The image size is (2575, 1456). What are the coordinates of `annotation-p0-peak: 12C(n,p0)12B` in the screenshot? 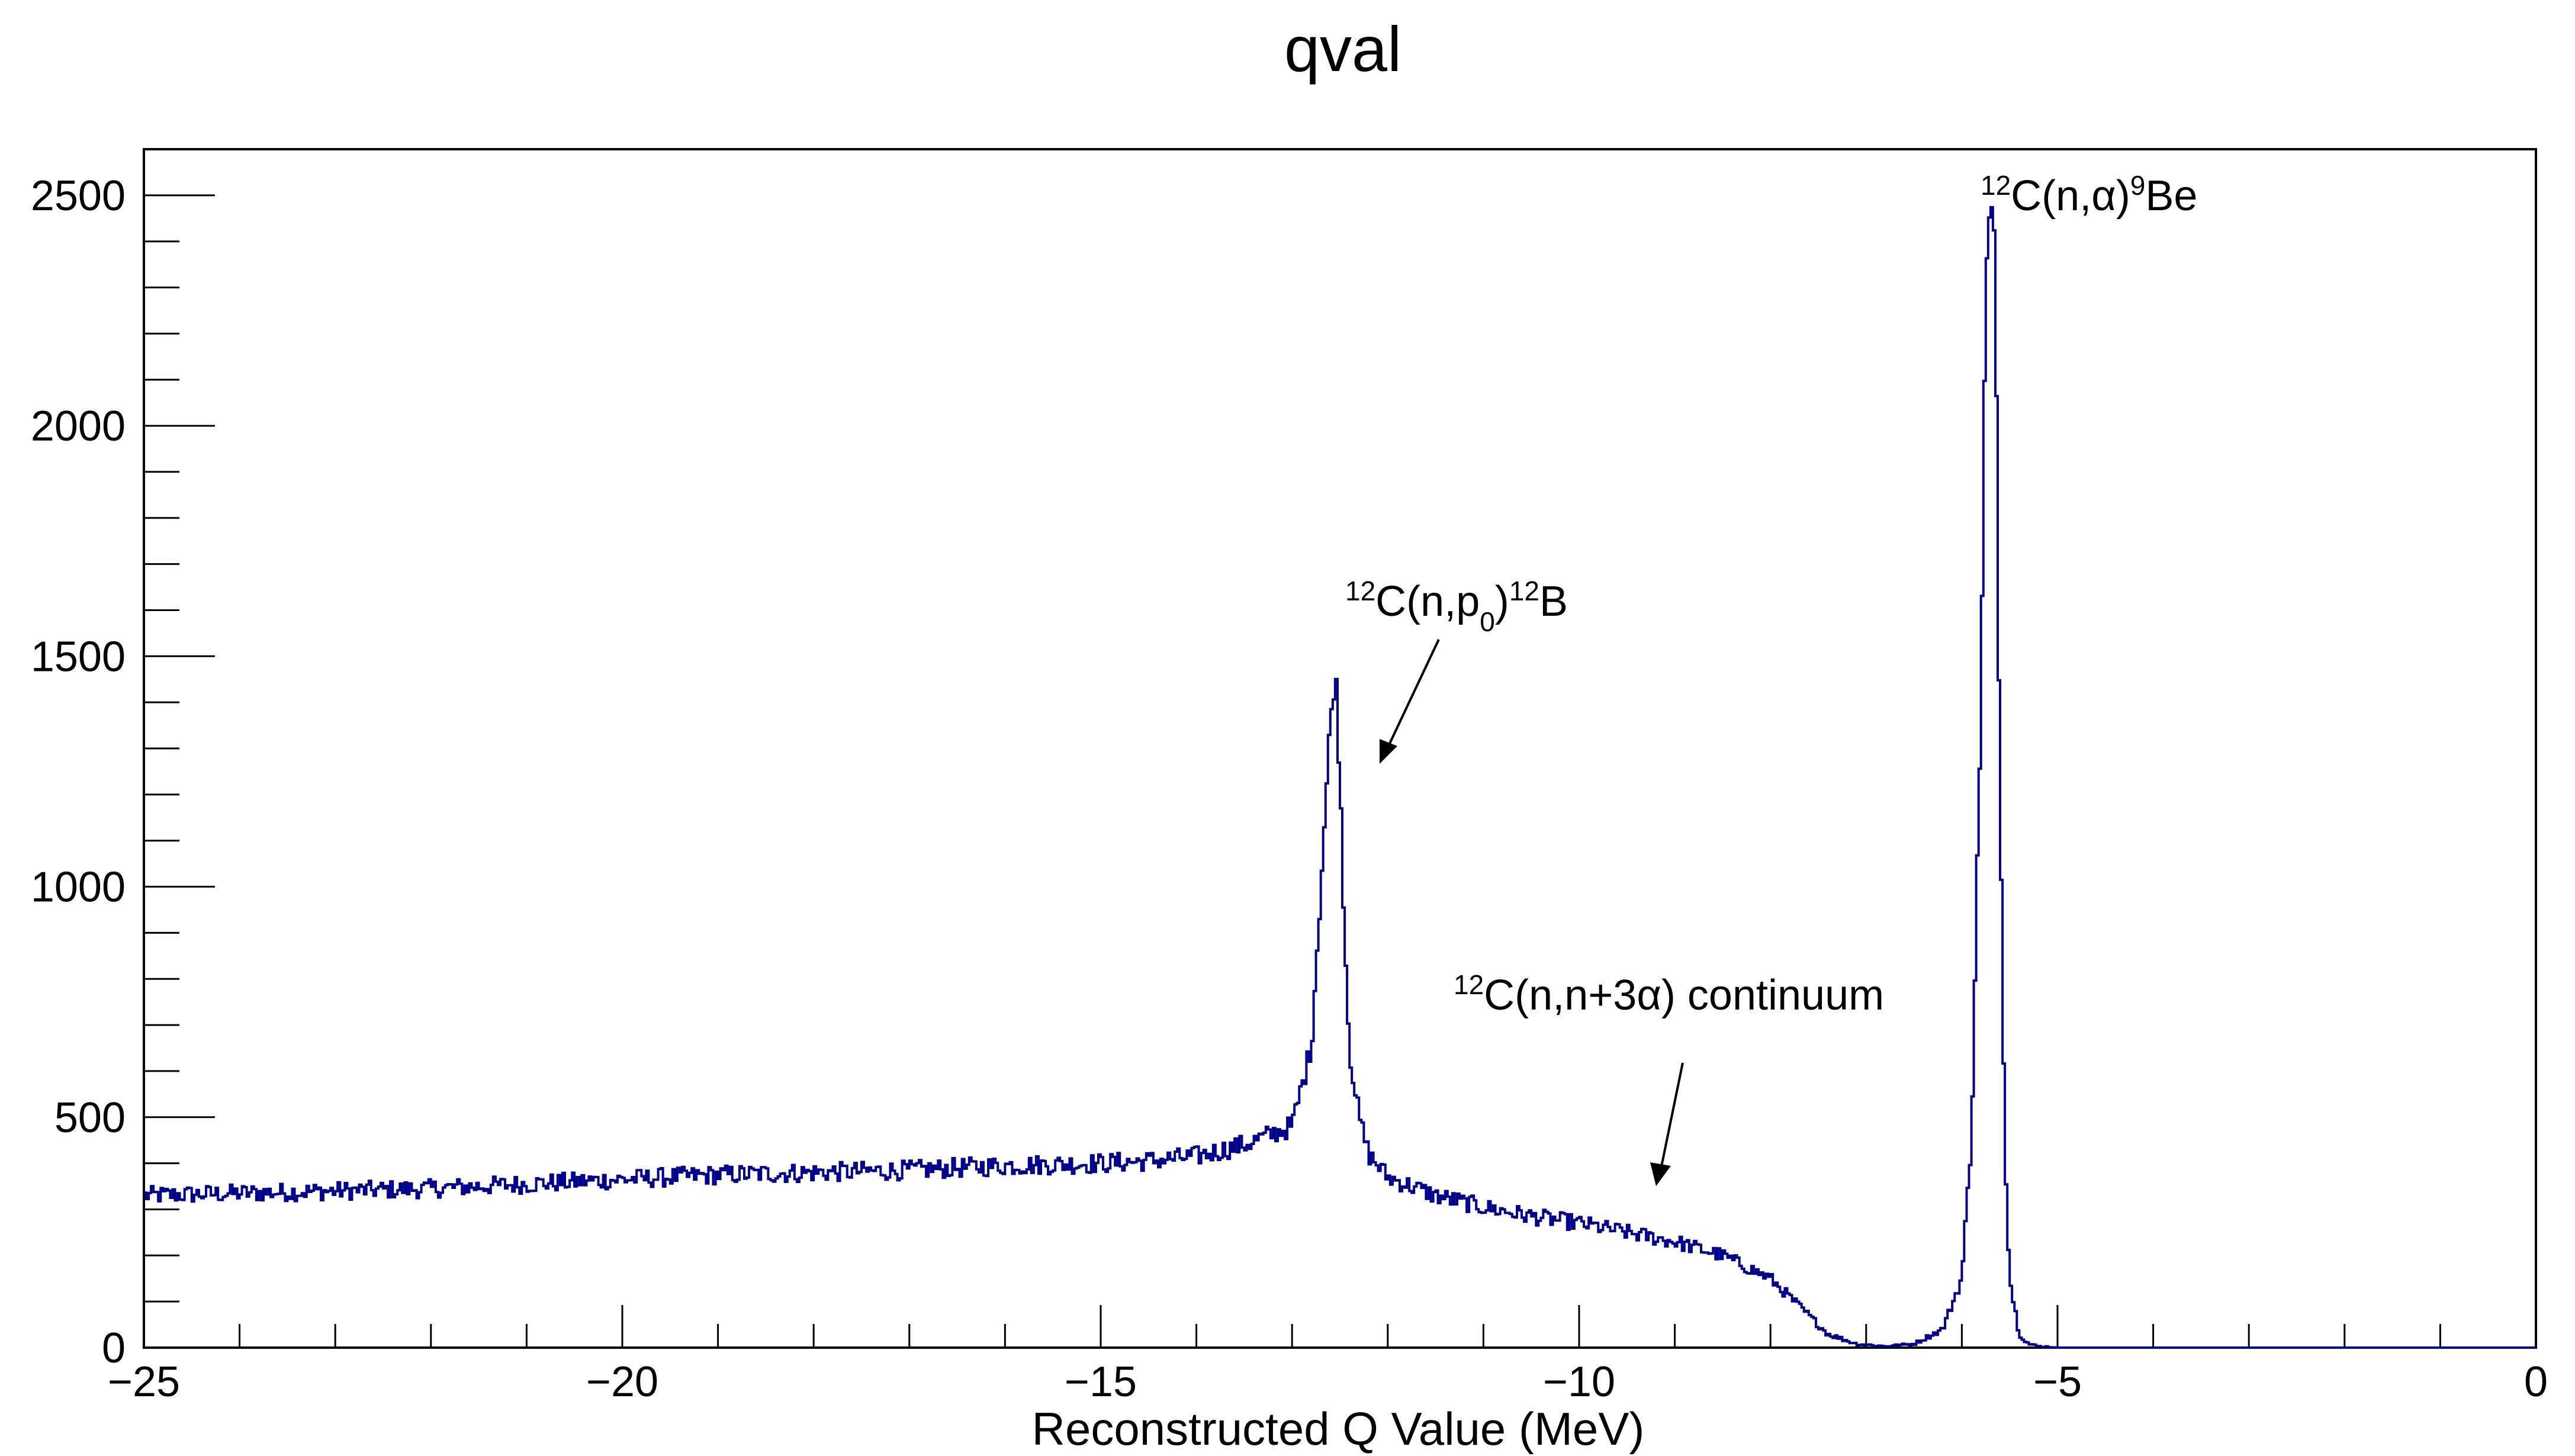 It's located at (1456, 606).